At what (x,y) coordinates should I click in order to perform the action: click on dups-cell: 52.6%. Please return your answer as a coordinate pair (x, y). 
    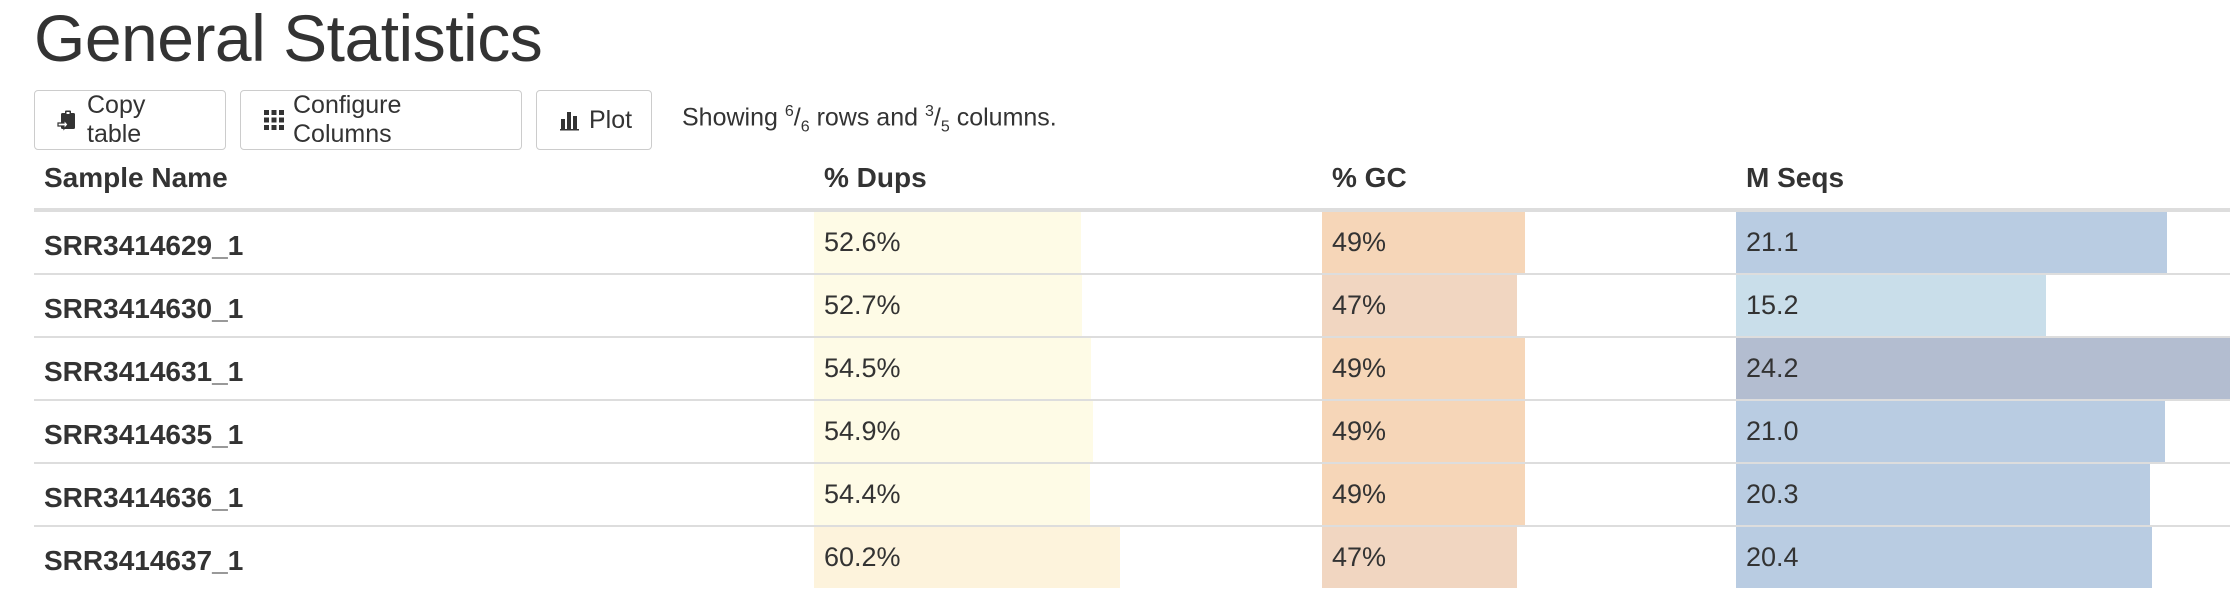
    Looking at the image, I should click on (1068, 242).